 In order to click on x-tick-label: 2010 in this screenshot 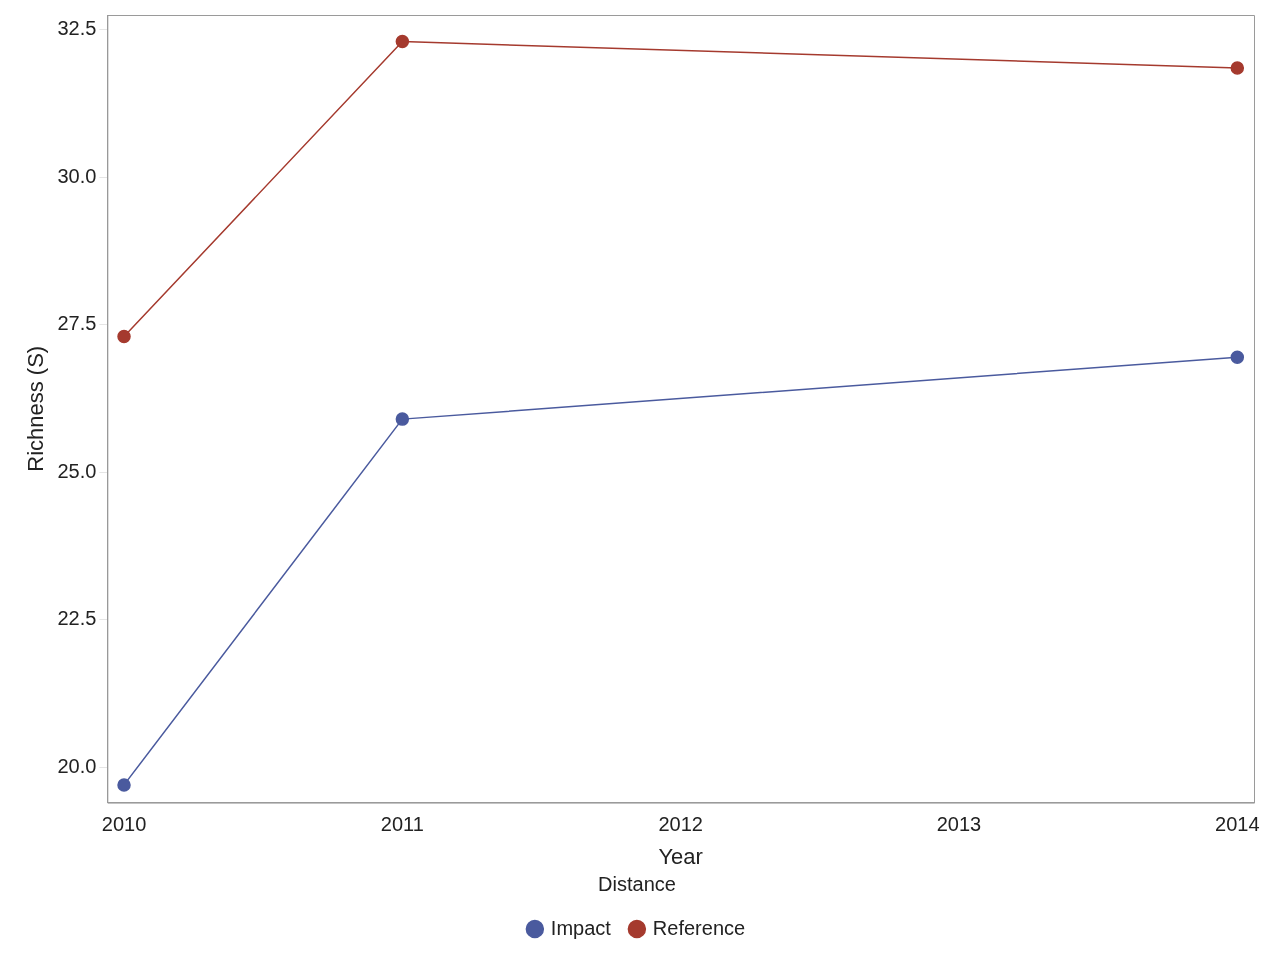, I will do `click(124, 824)`.